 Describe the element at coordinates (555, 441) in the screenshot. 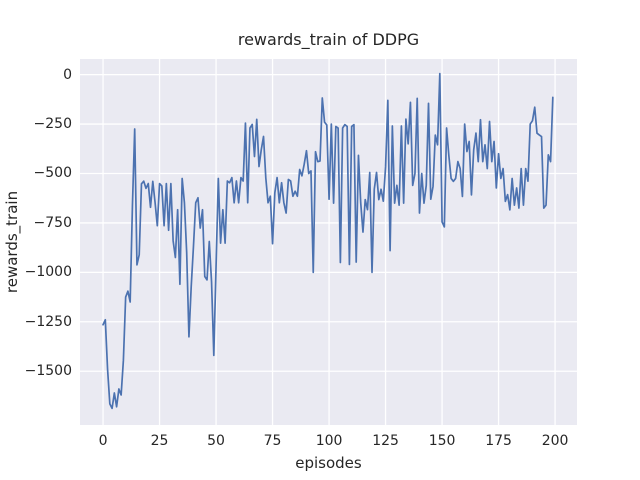

I see `x-tick-label: 200` at that location.